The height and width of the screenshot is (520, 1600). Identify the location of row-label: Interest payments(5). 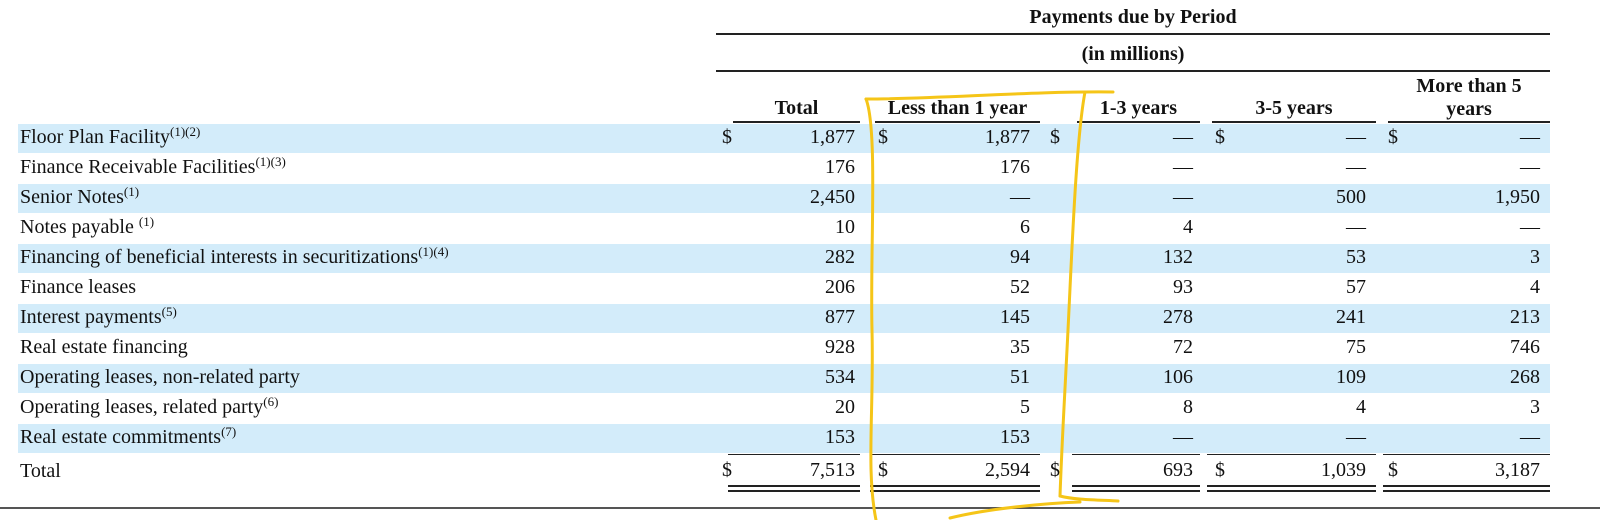
(98, 316).